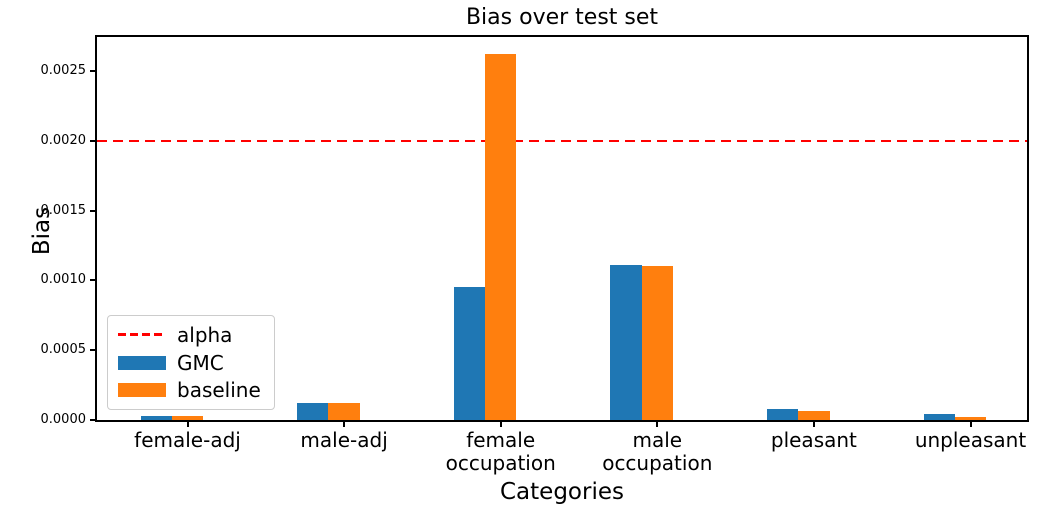 This screenshot has width=1037, height=514. I want to click on legend-item-baseline: baseline, so click(191, 390).